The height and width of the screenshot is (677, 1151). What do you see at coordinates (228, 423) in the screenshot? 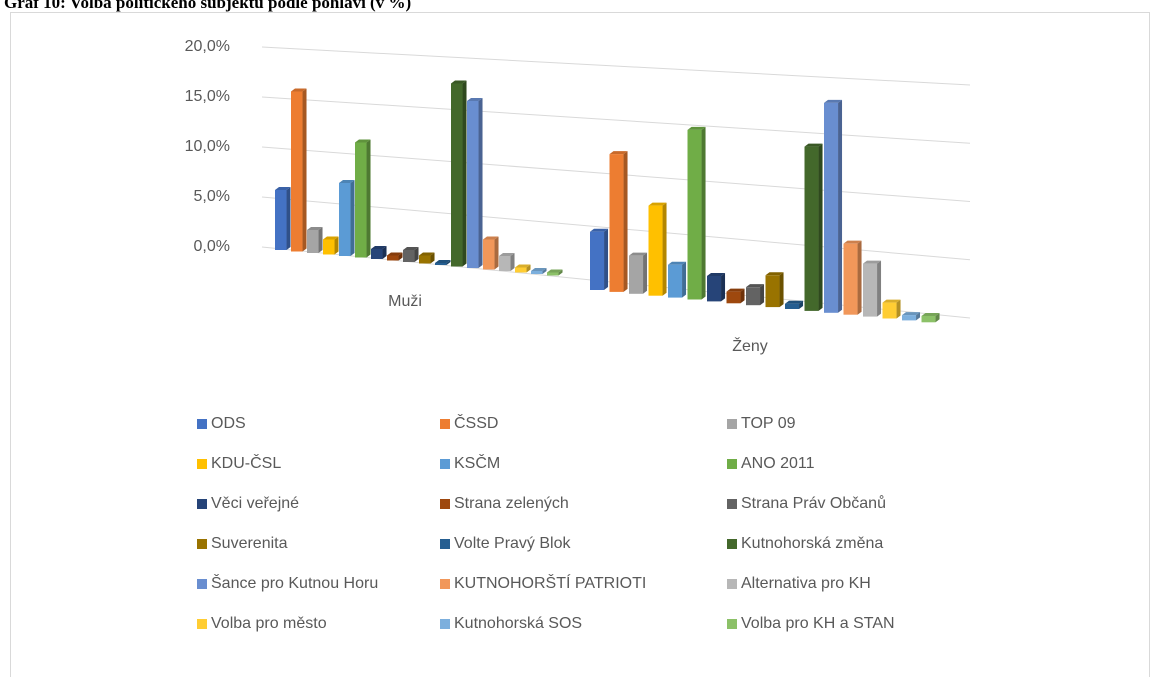
I see `legend-label: ODS` at bounding box center [228, 423].